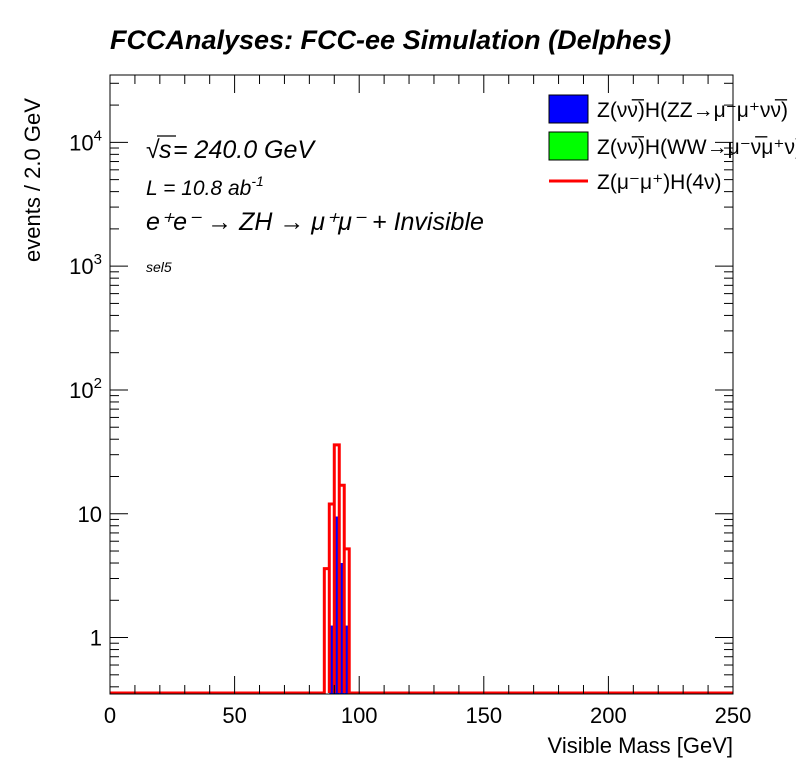 Image resolution: width=796 pixels, height=772 pixels. What do you see at coordinates (733, 715) in the screenshot?
I see `x-tick-label: 250` at bounding box center [733, 715].